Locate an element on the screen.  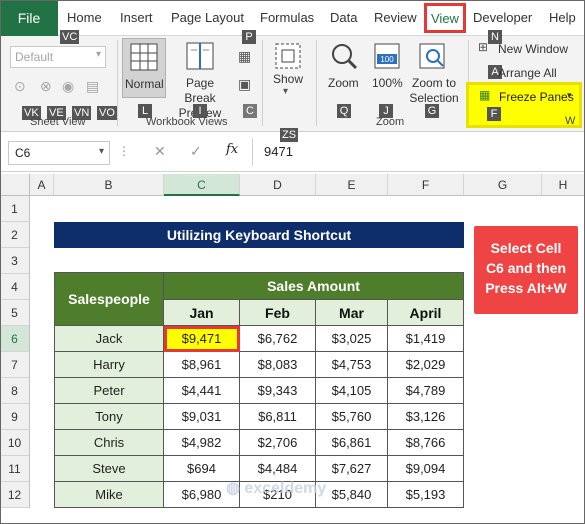
normal-view-button: Normal is located at coordinates (144, 68).